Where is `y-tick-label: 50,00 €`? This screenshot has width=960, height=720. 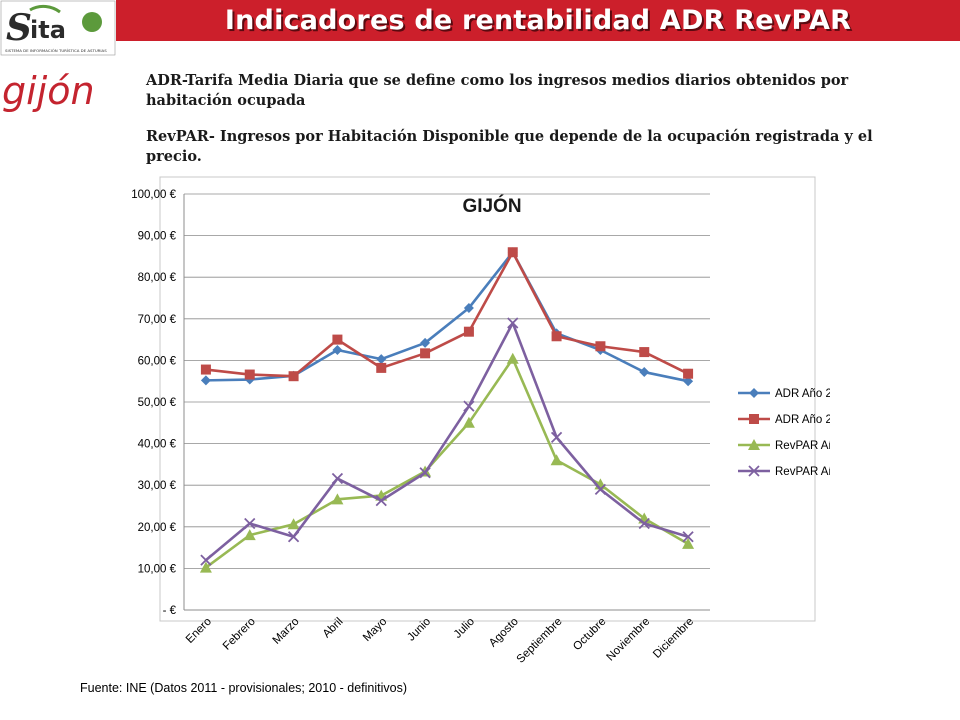
y-tick-label: 50,00 € is located at coordinates (157, 403).